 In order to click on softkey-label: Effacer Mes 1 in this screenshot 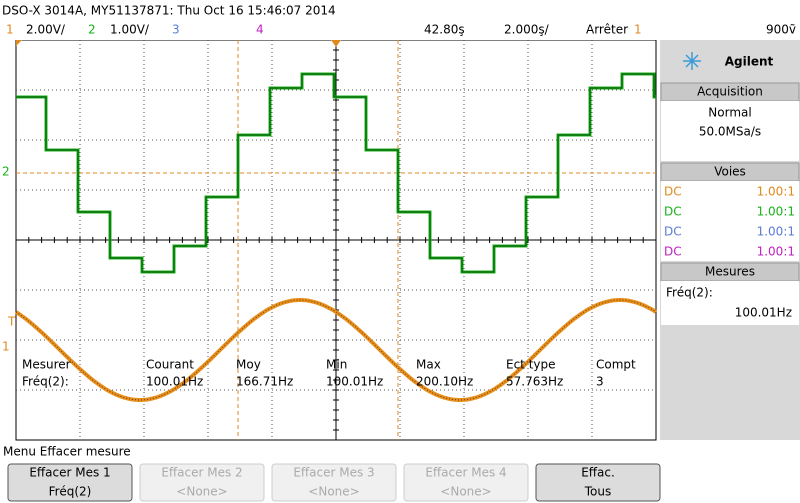, I will do `click(69, 473)`.